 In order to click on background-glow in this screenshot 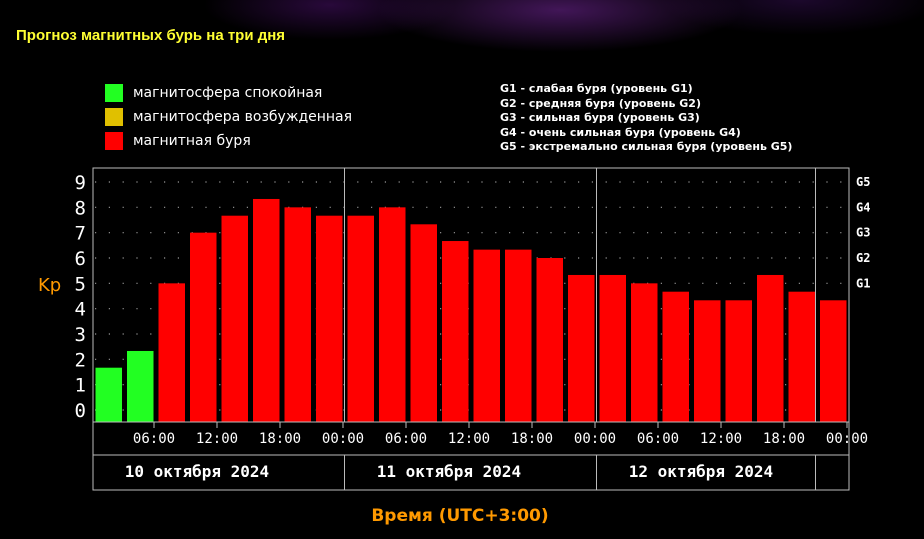, I will do `click(462, 35)`.